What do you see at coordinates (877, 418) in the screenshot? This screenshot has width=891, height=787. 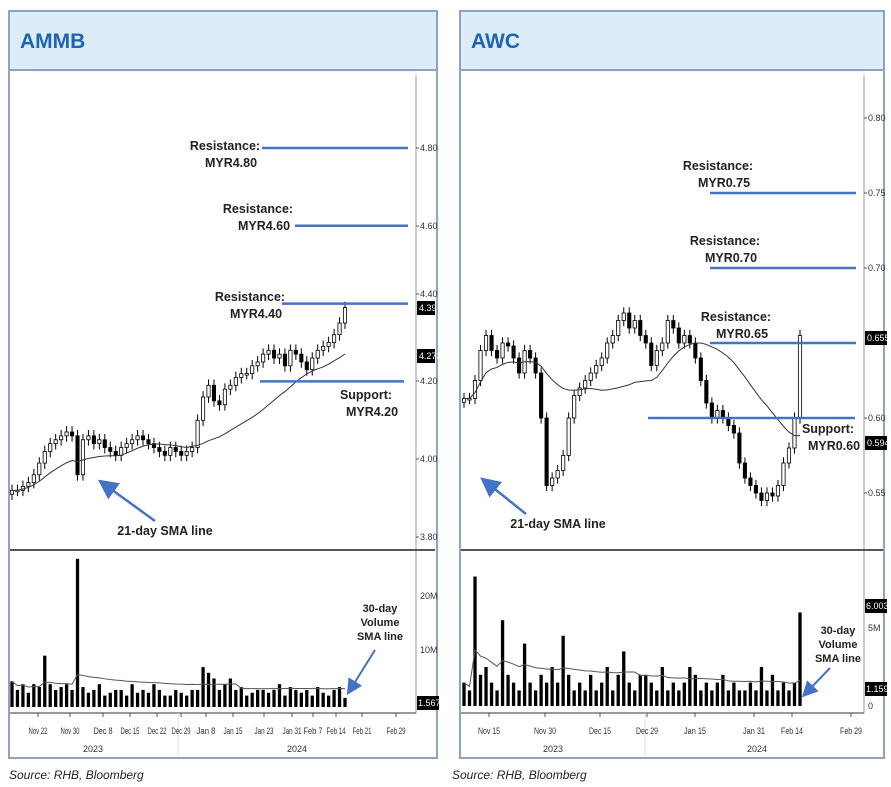 I see `y-tick-label: 0.60` at bounding box center [877, 418].